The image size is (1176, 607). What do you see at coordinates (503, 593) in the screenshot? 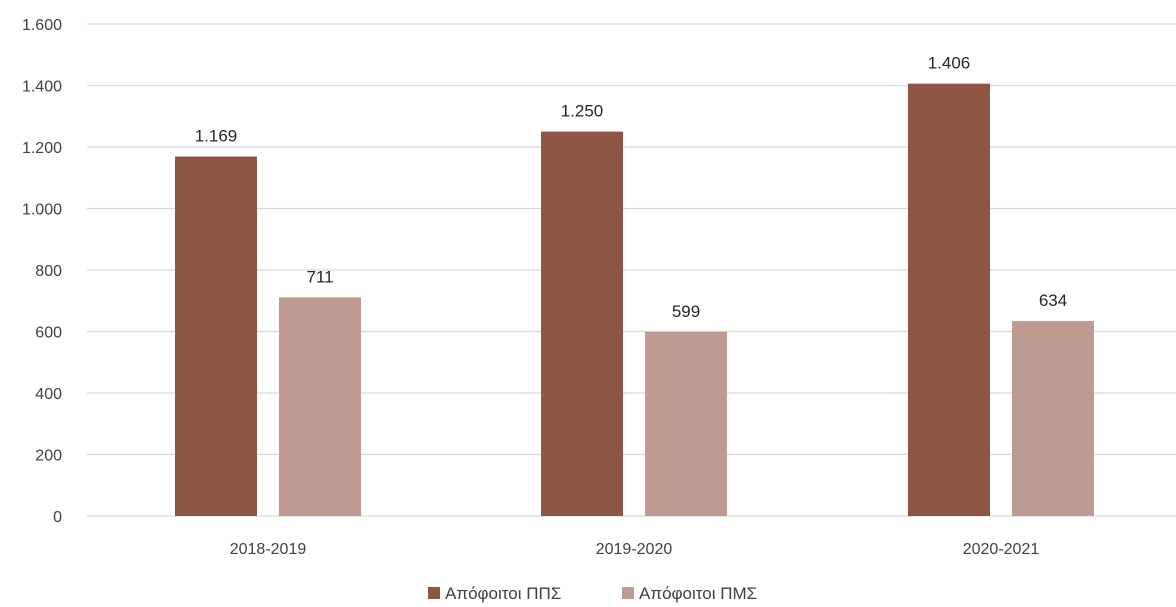
I see `legend-label-0: Απόφοιτοι ΠΠΣ` at bounding box center [503, 593].